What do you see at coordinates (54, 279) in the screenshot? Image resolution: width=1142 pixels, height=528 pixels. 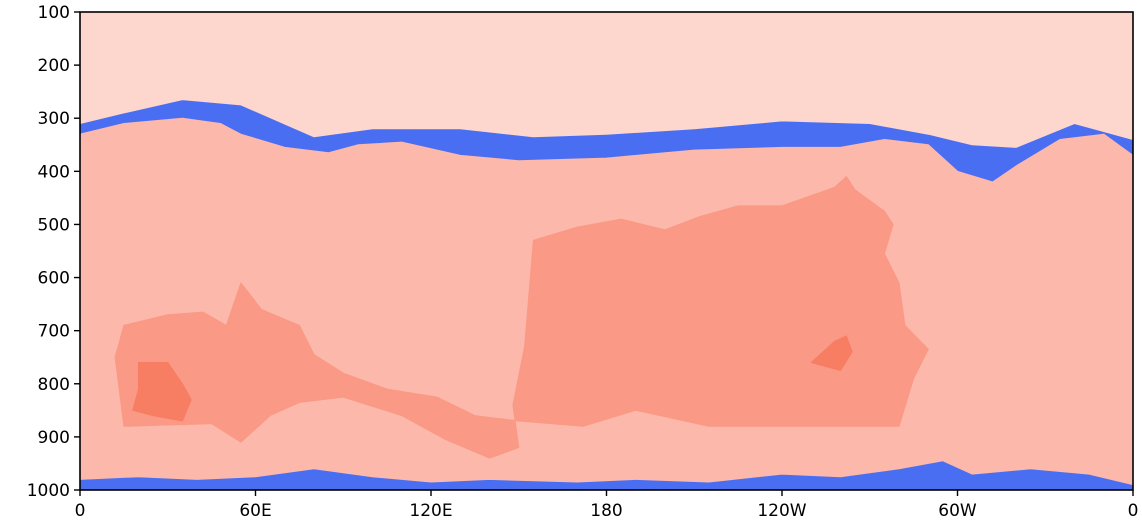 I see `y-tick-label: 600` at bounding box center [54, 279].